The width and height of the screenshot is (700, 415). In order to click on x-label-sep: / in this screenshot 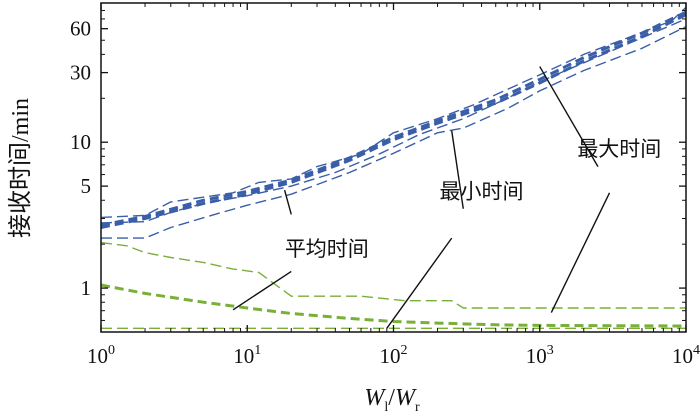, I will do `click(391, 398)`.